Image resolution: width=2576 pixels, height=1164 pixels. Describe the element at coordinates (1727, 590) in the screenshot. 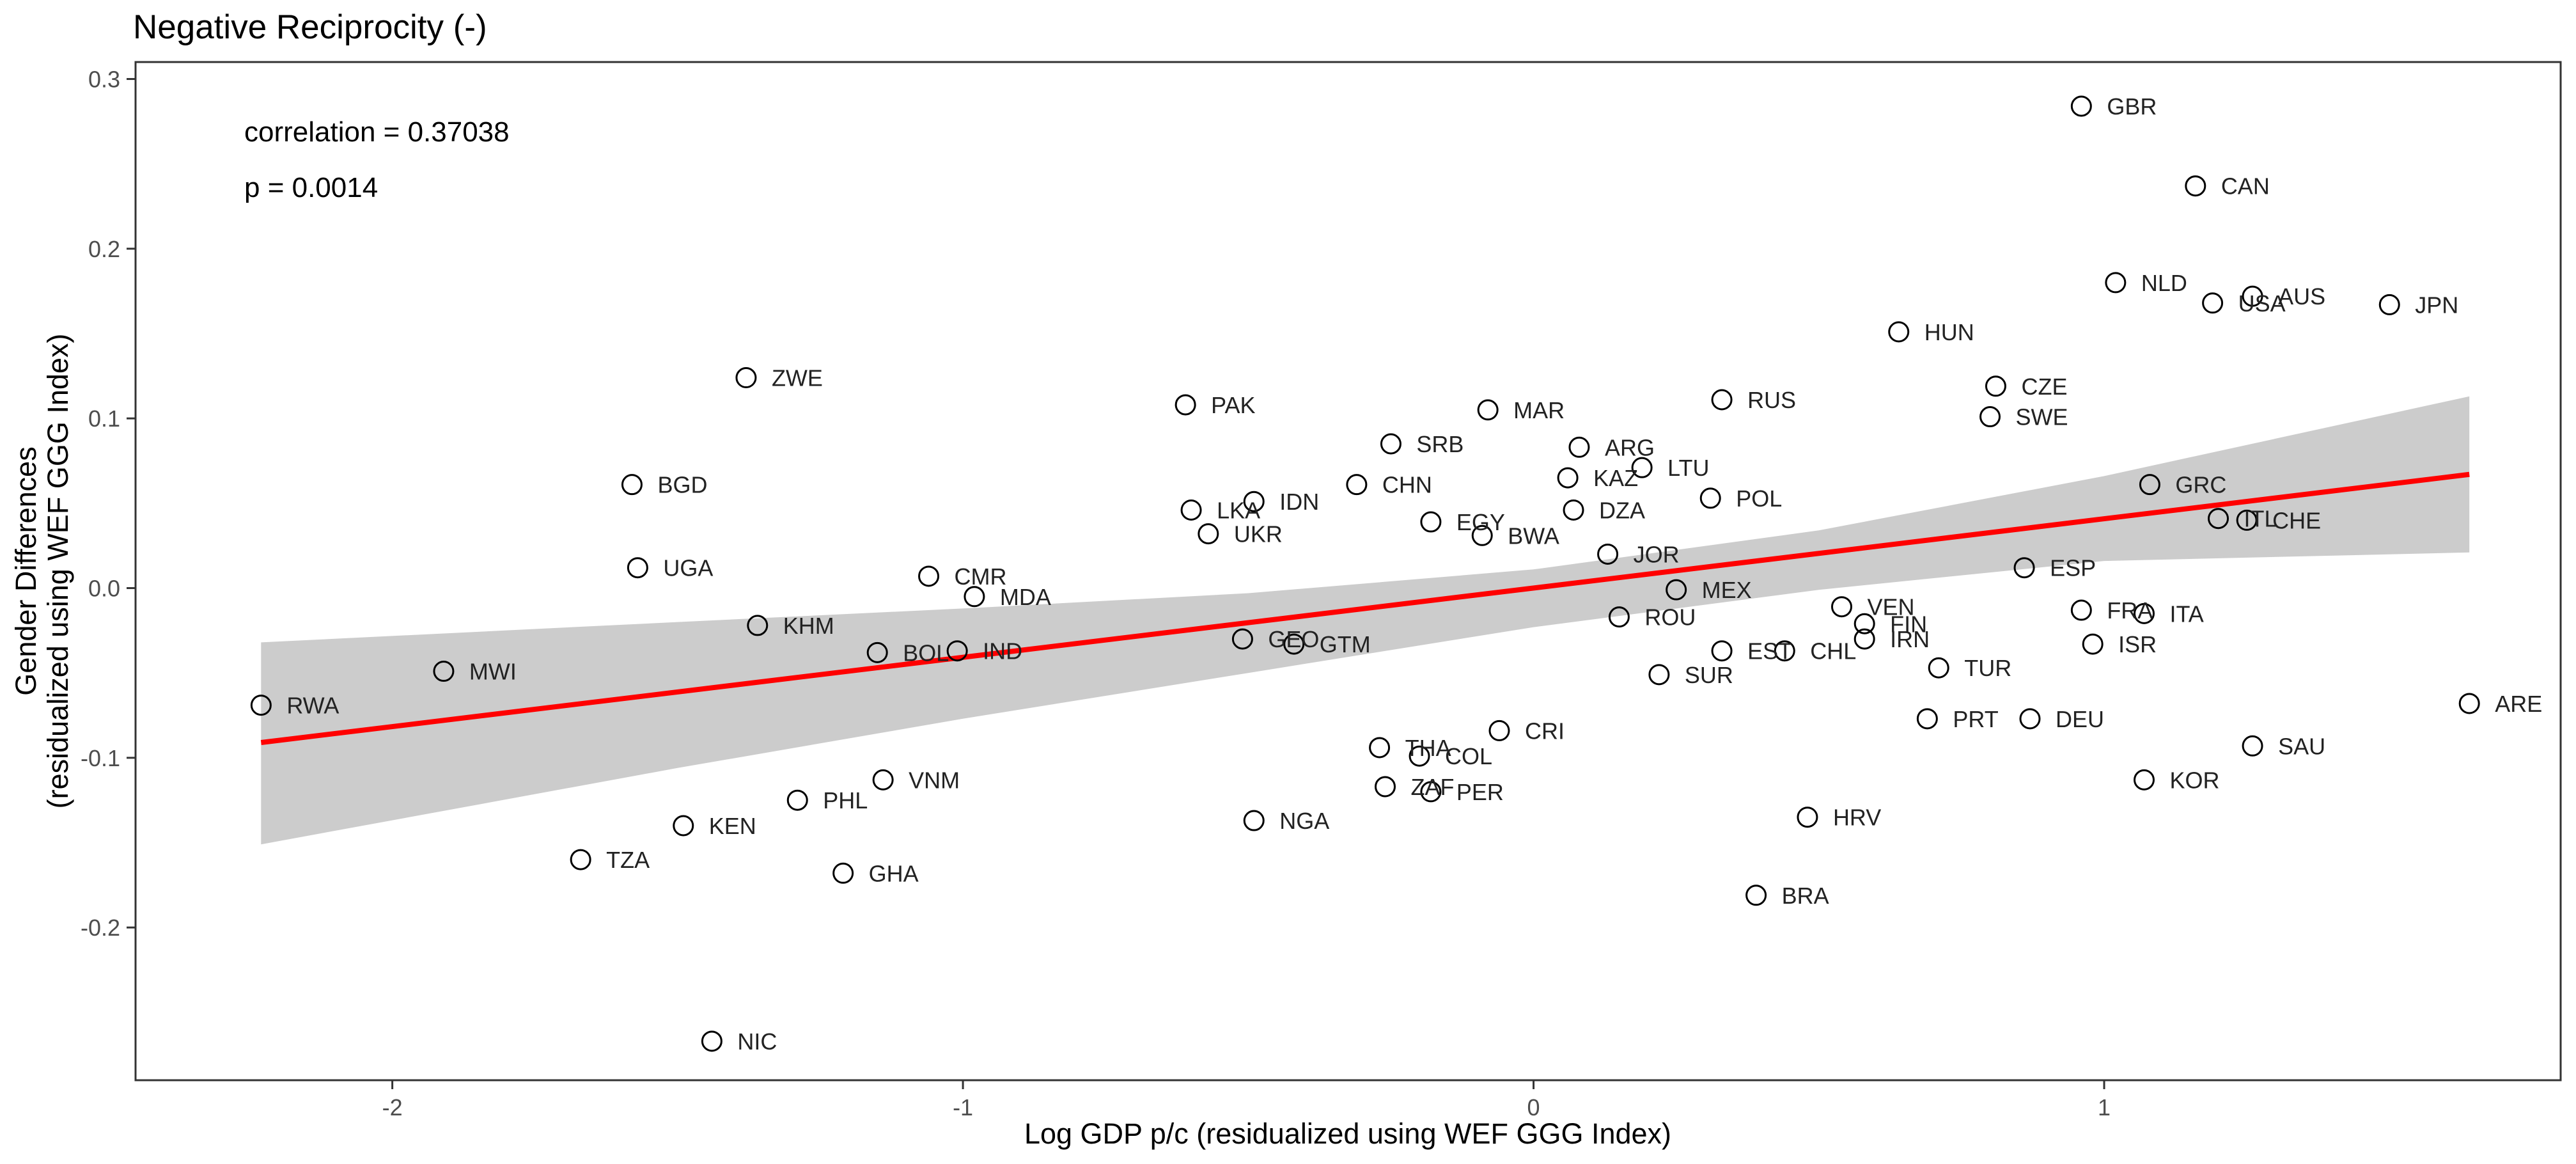

I see `point-label-mex: MEX` at that location.